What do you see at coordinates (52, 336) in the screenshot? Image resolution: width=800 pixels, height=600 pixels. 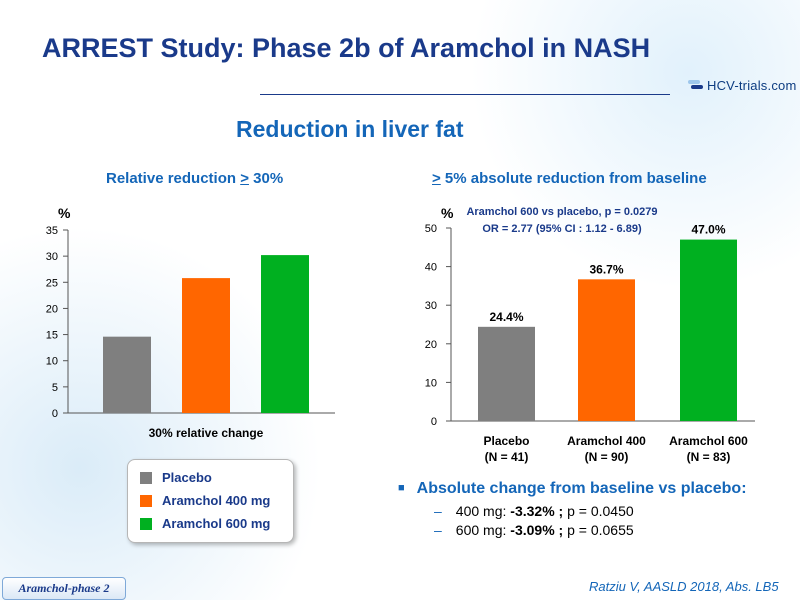 I see `y-tick-label: 15` at bounding box center [52, 336].